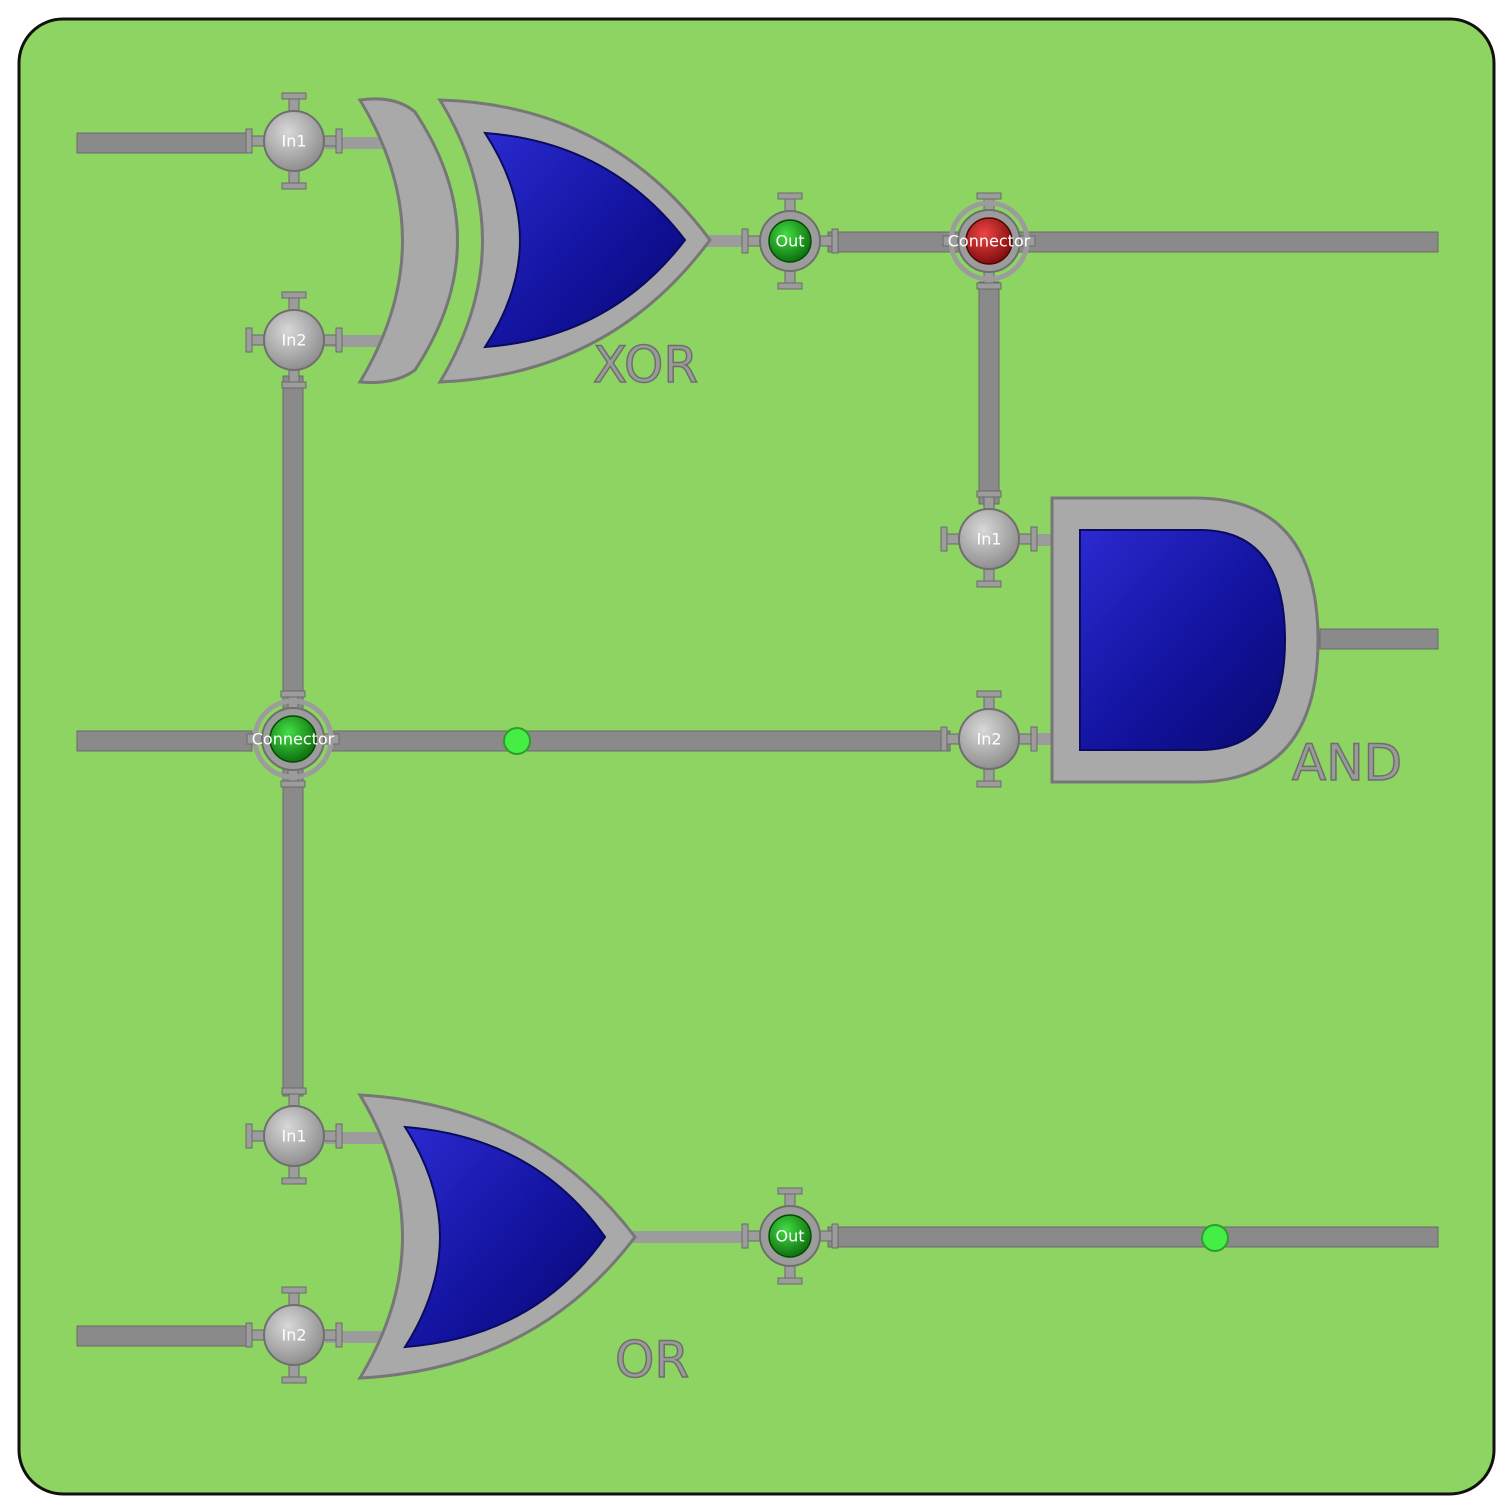 The height and width of the screenshot is (1512, 1512). What do you see at coordinates (164, 1336) in the screenshot?
I see `wire-or-in2` at bounding box center [164, 1336].